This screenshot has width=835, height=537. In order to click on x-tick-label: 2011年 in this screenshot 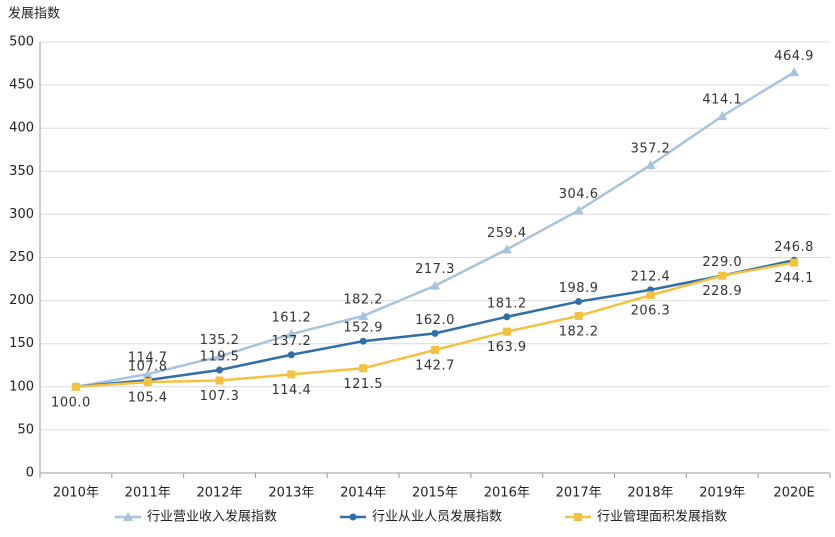, I will do `click(148, 493)`.